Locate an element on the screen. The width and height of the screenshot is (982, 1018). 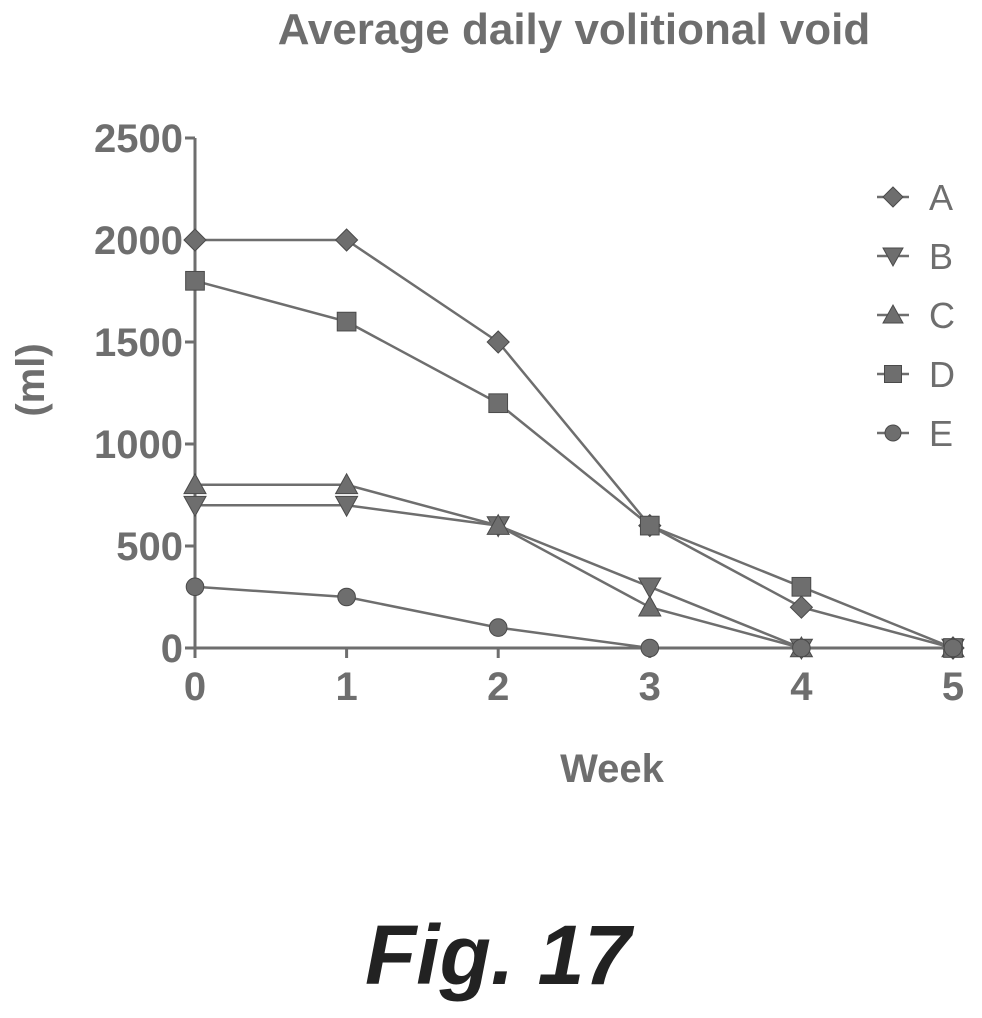
series-b is located at coordinates (574, 578).